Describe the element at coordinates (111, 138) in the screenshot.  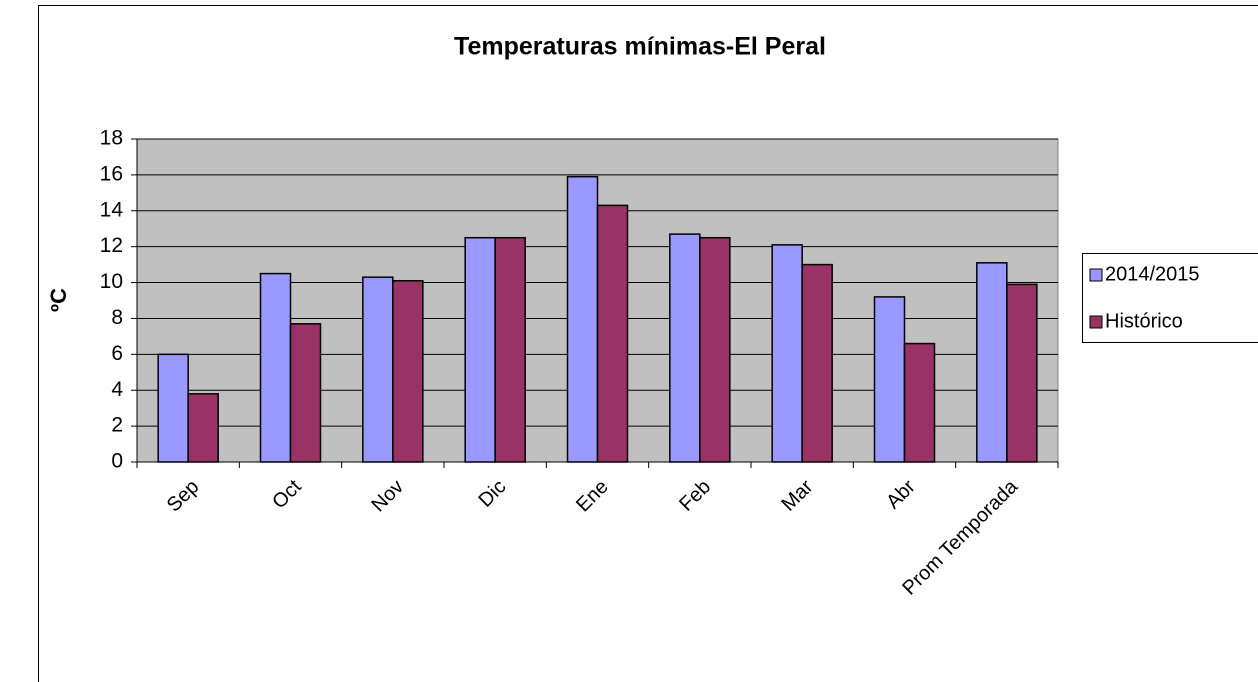
I see `y-tick-label: 18` at that location.